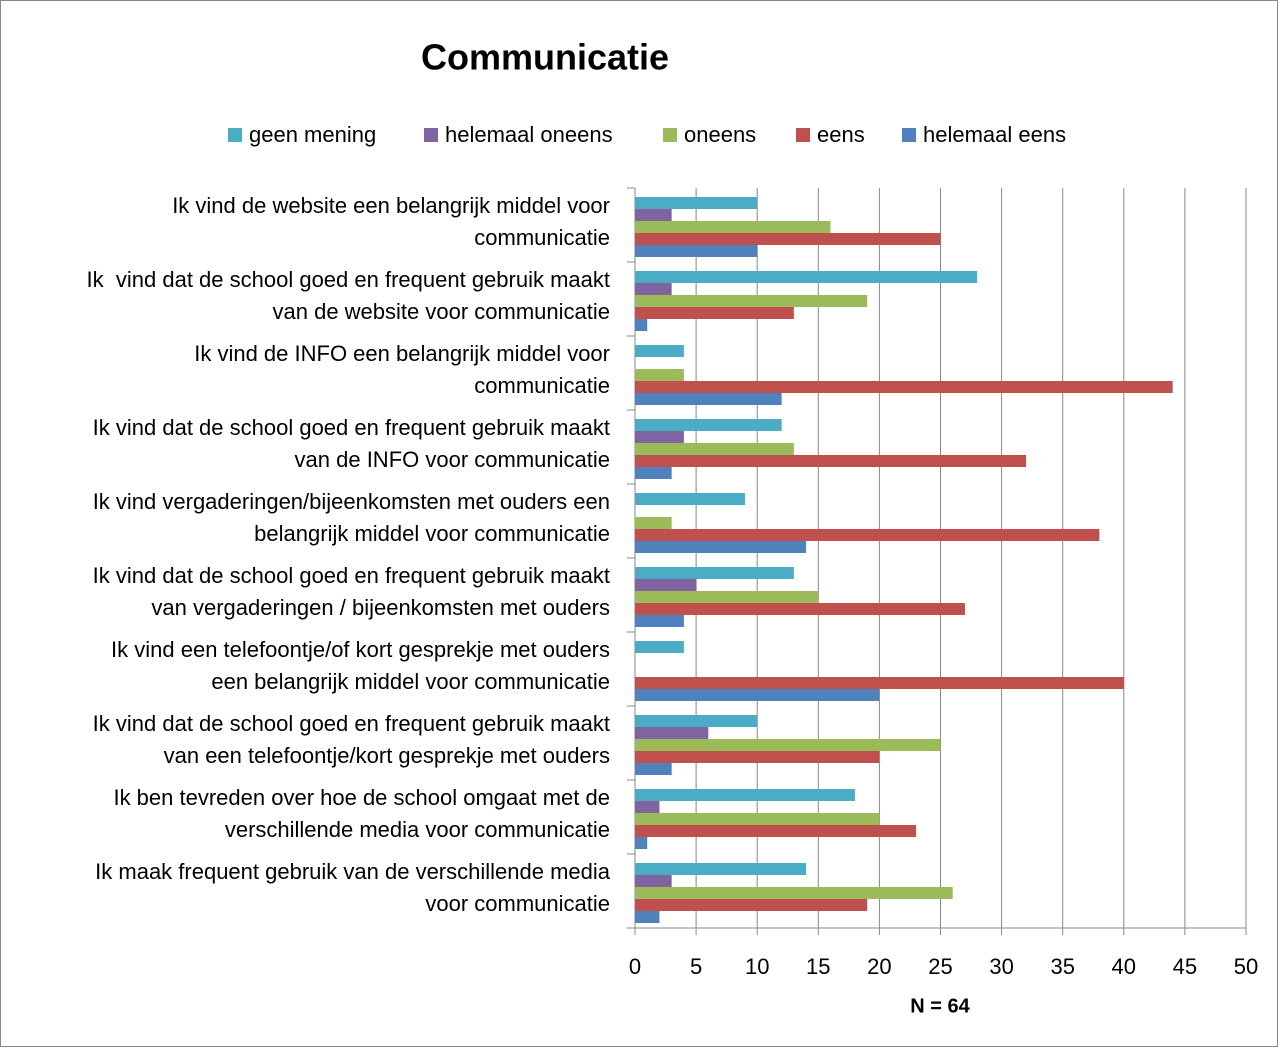  I want to click on legend-label: helemaal oneens, so click(529, 134).